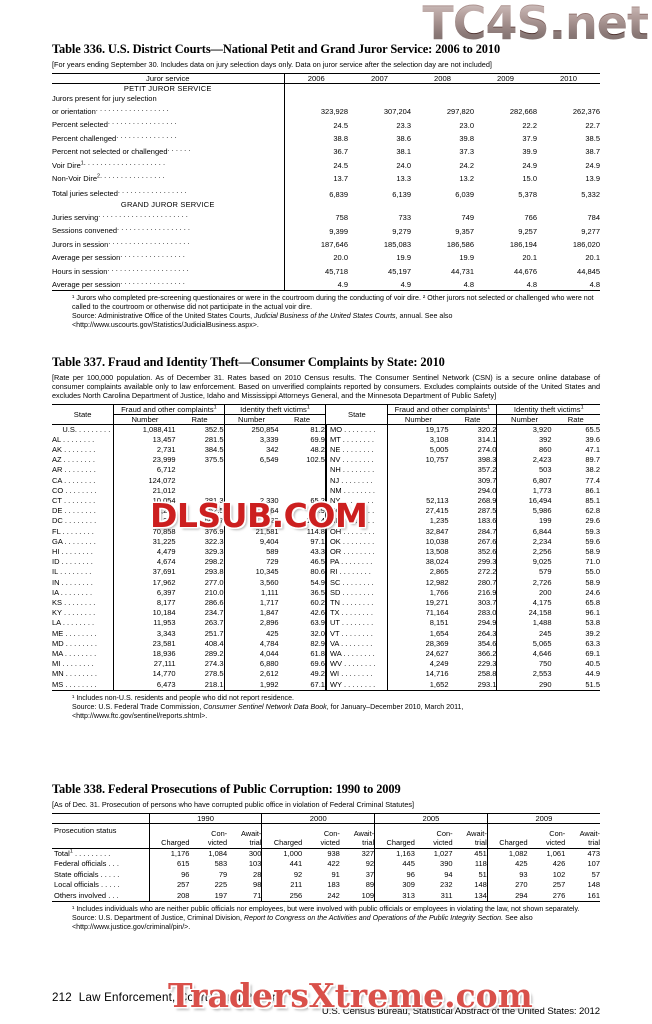 This screenshot has width=652, height=1024. I want to click on cell-fraud-rate: 229.3, so click(487, 664).